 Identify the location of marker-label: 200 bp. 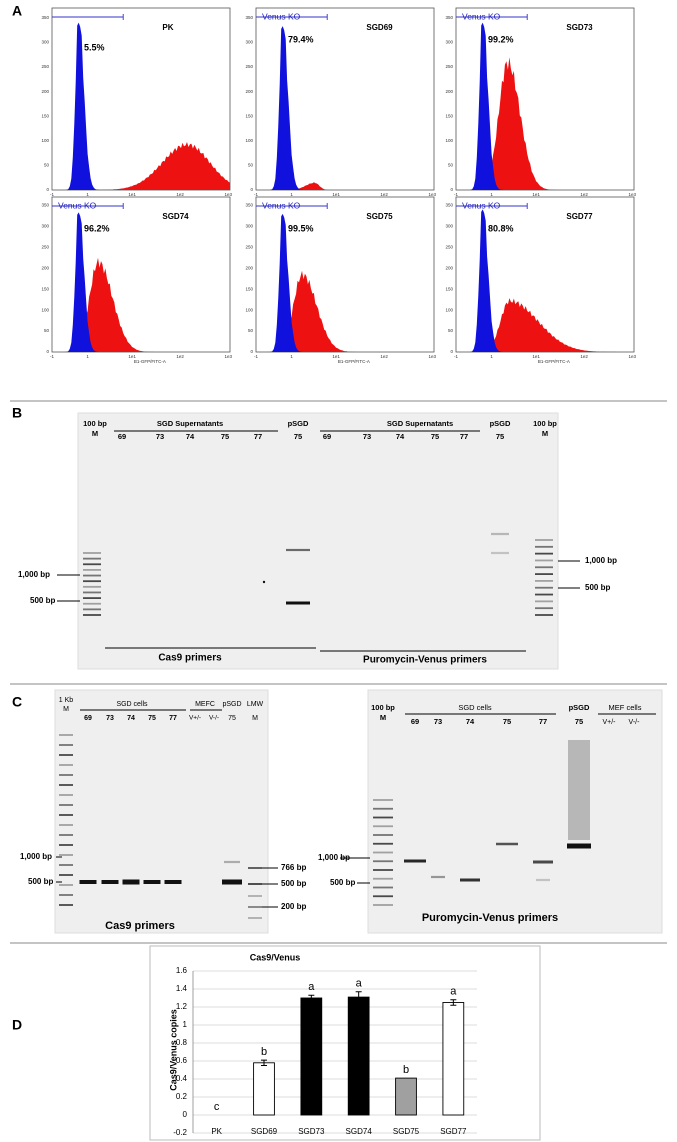
(293, 906).